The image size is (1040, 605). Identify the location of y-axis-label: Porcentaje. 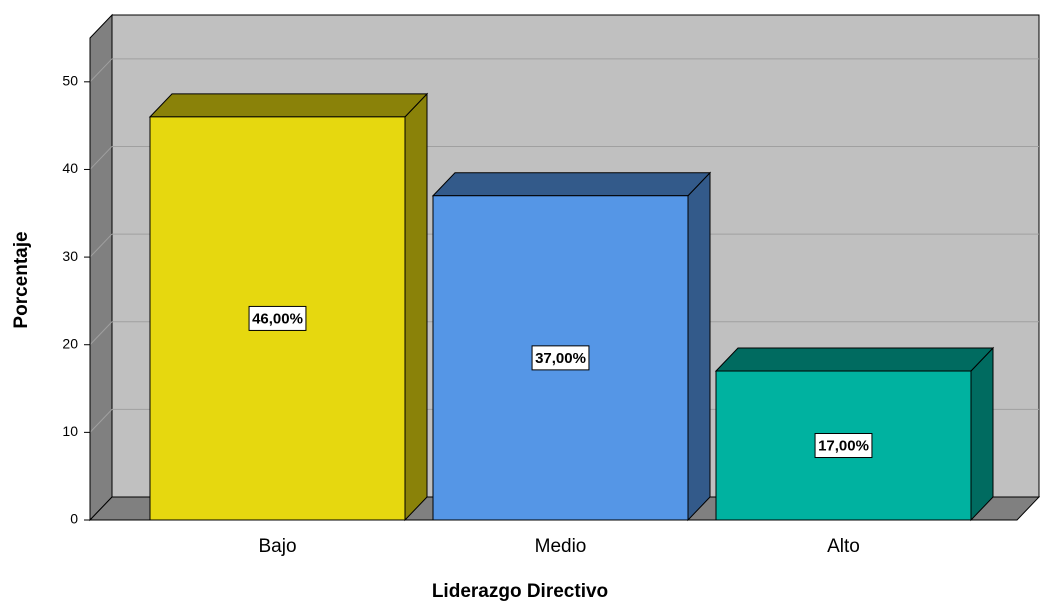
(21, 279).